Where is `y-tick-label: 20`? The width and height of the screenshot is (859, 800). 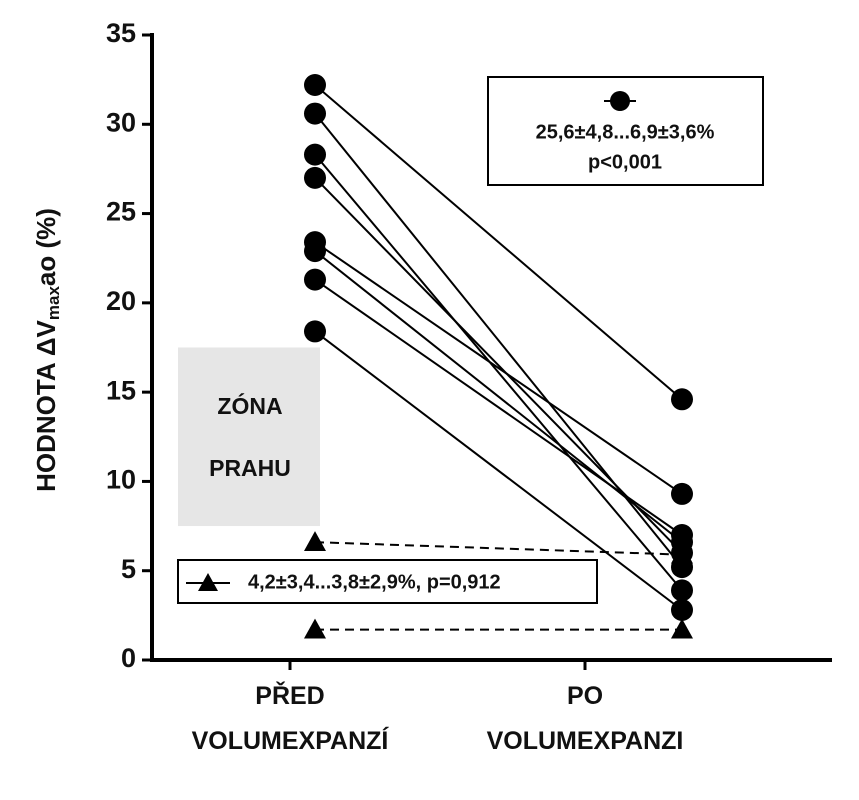
y-tick-label: 20 is located at coordinates (121, 301).